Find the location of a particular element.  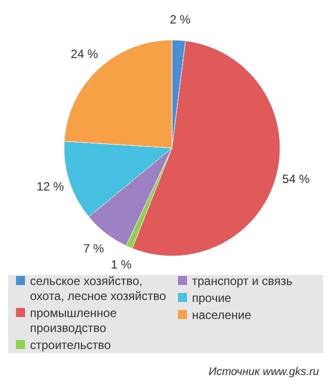

legend-label: прочие is located at coordinates (212, 298).